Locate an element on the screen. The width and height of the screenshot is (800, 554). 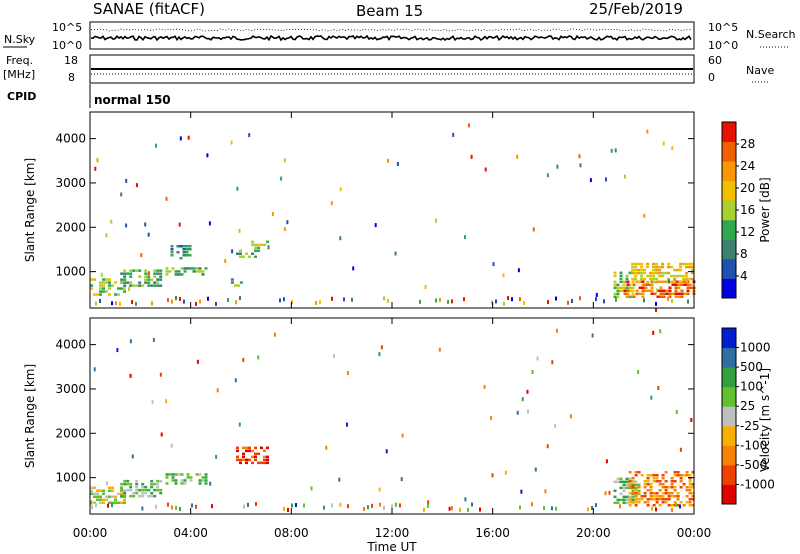
power-colorbar: 28 24 20 16 12 8 4 is located at coordinates (738, 210).